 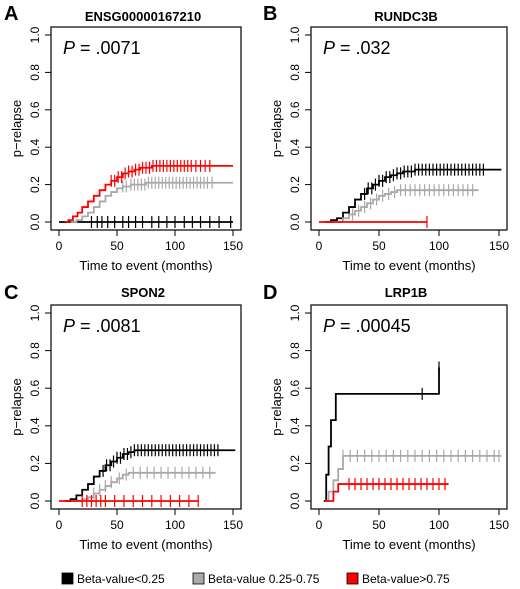 I want to click on p-value-annotation: P = .032, so click(x=357, y=48).